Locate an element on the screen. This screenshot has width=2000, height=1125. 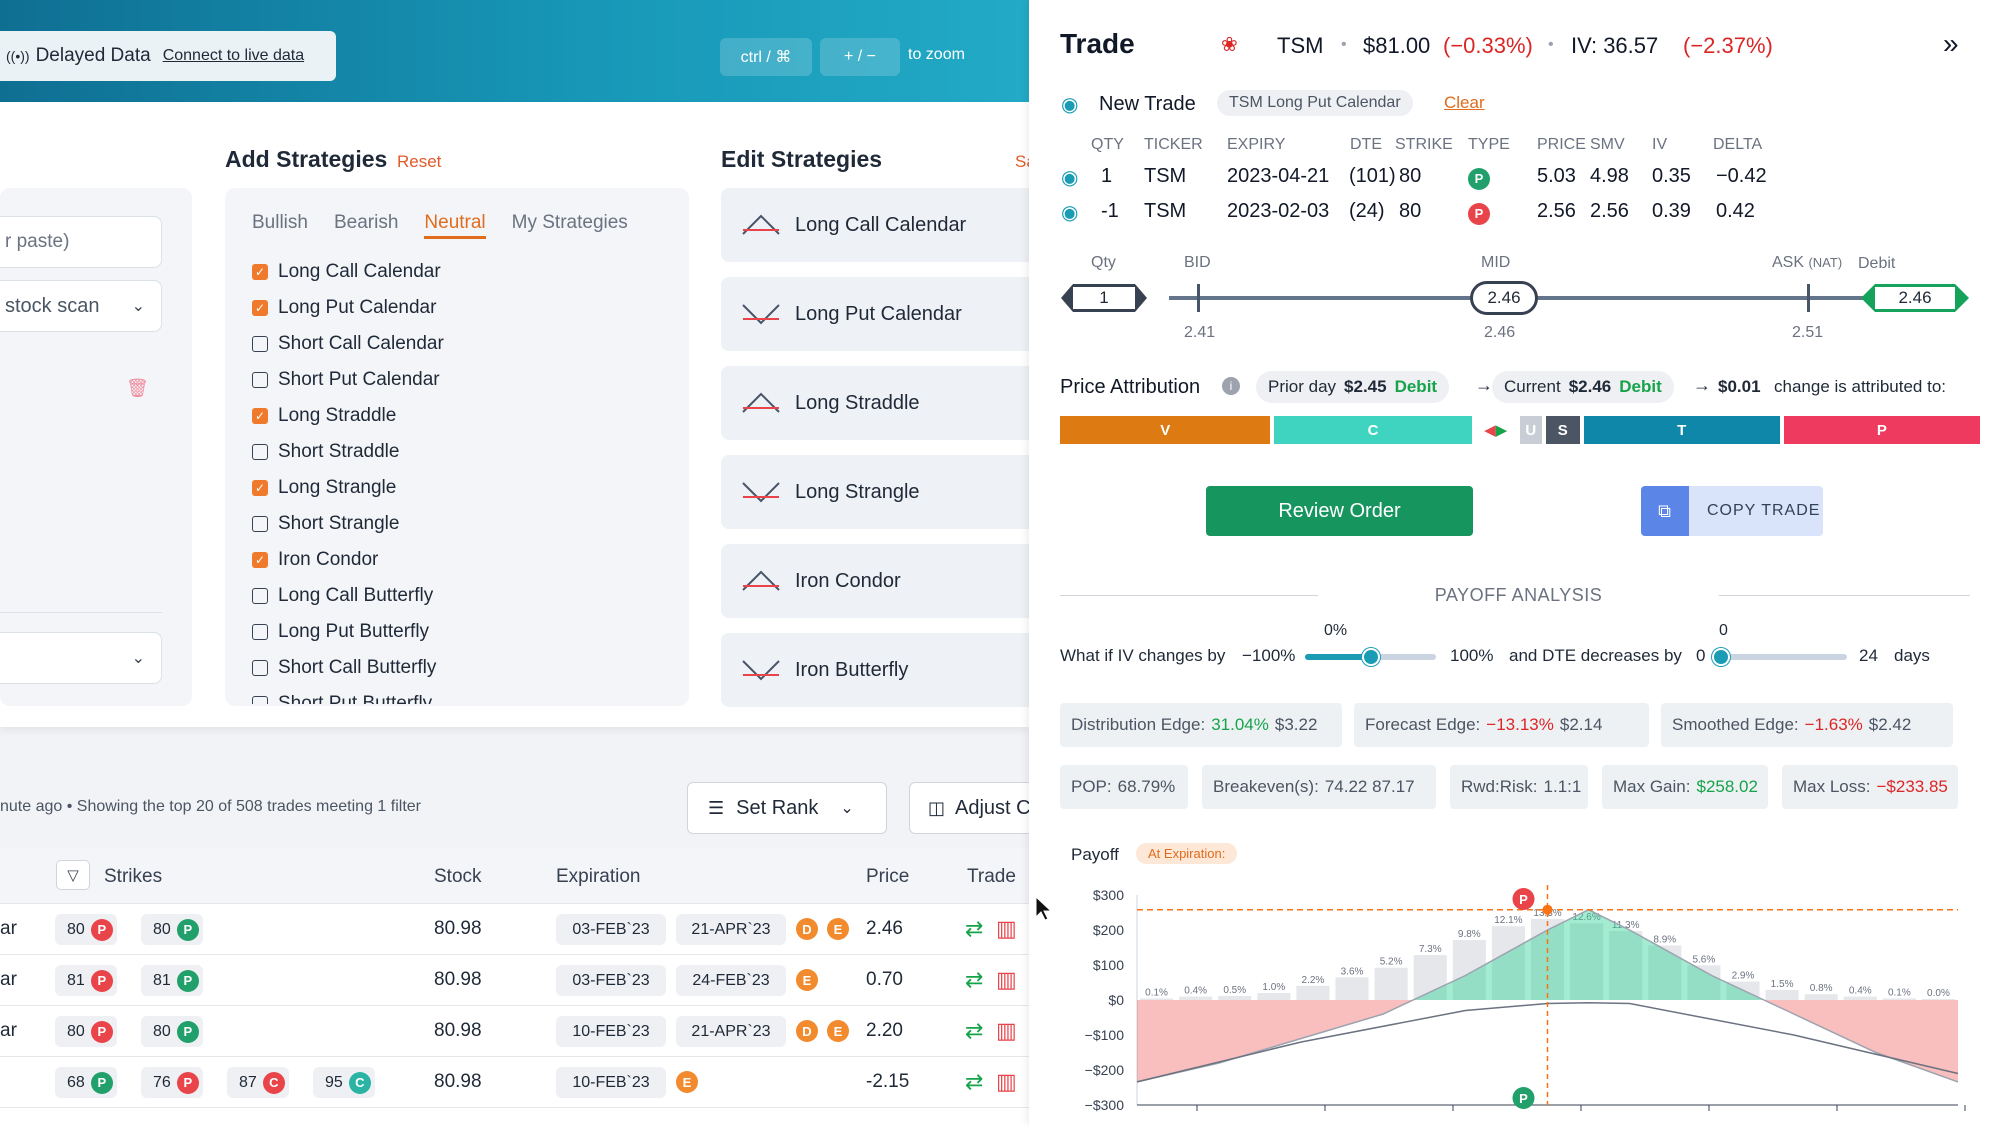
tab-bullish: Bullish is located at coordinates (280, 222).